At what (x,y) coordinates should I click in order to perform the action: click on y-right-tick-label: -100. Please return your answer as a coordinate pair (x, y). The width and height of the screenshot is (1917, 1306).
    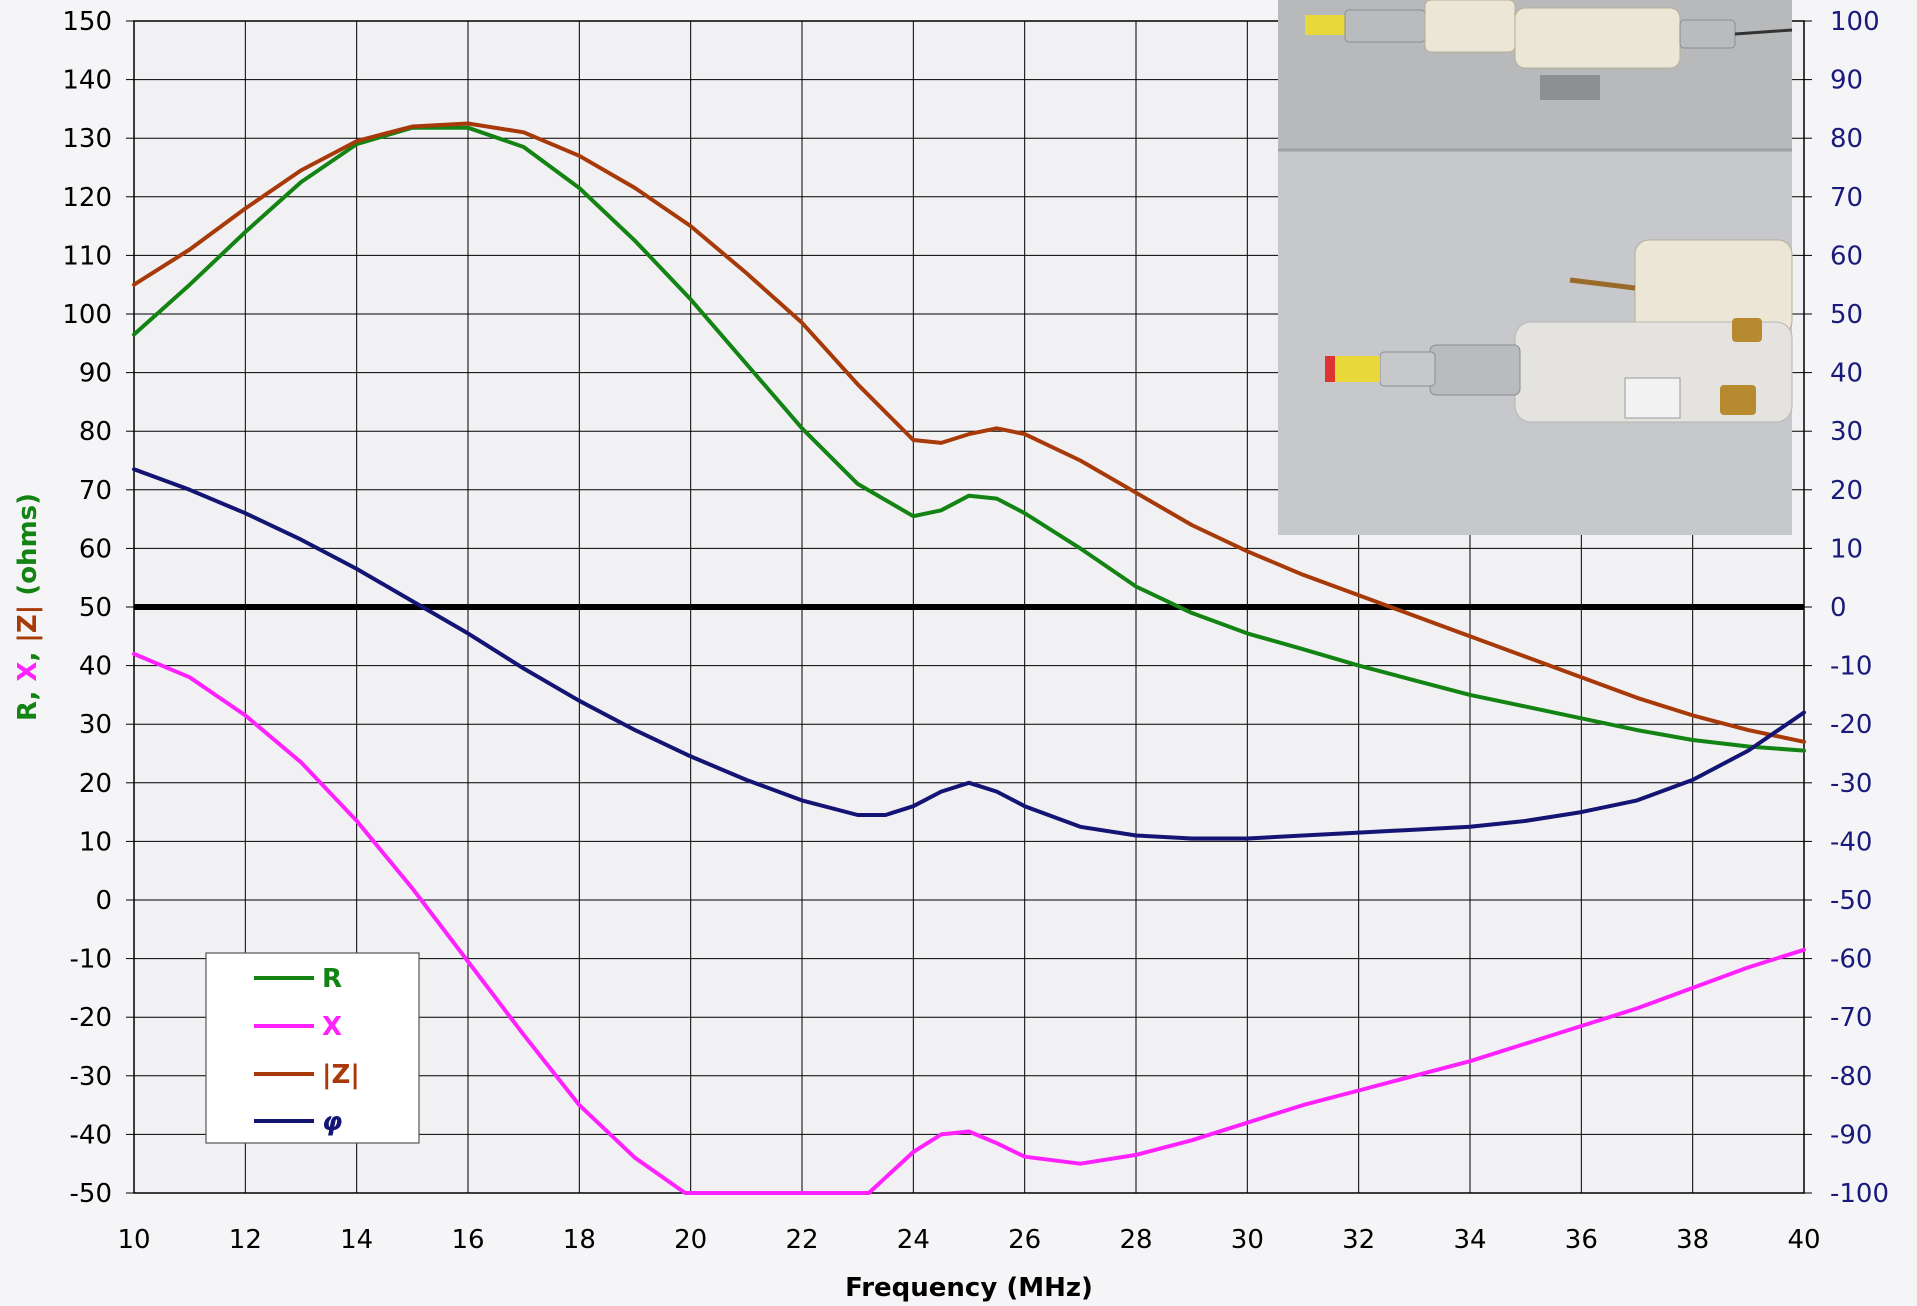
    Looking at the image, I should click on (1859, 1194).